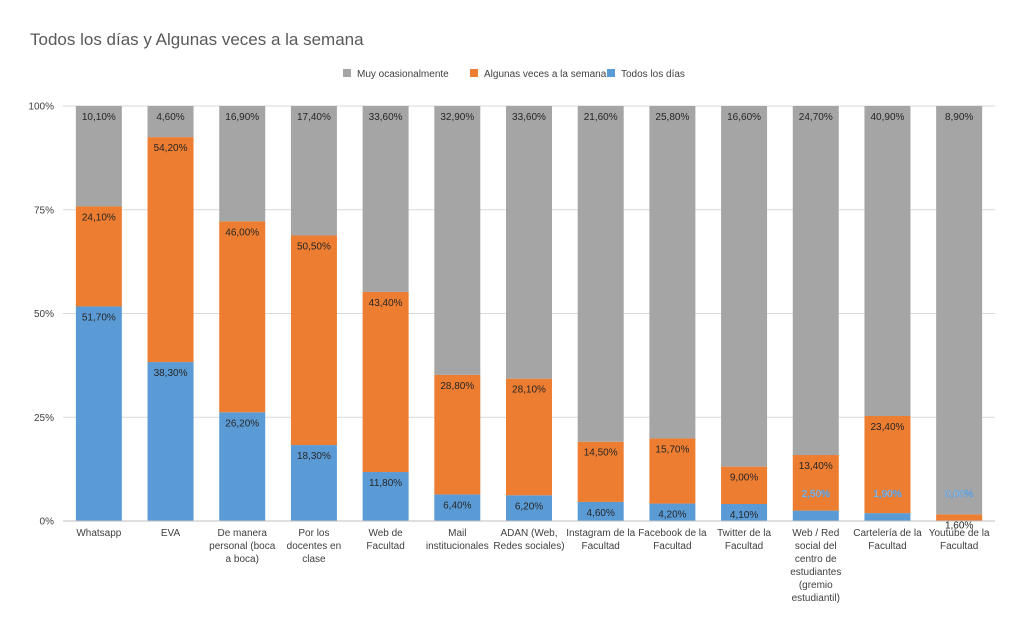 The height and width of the screenshot is (633, 1024). Describe the element at coordinates (887, 540) in the screenshot. I see `x-category-label: Cartelería de la Facultad` at that location.